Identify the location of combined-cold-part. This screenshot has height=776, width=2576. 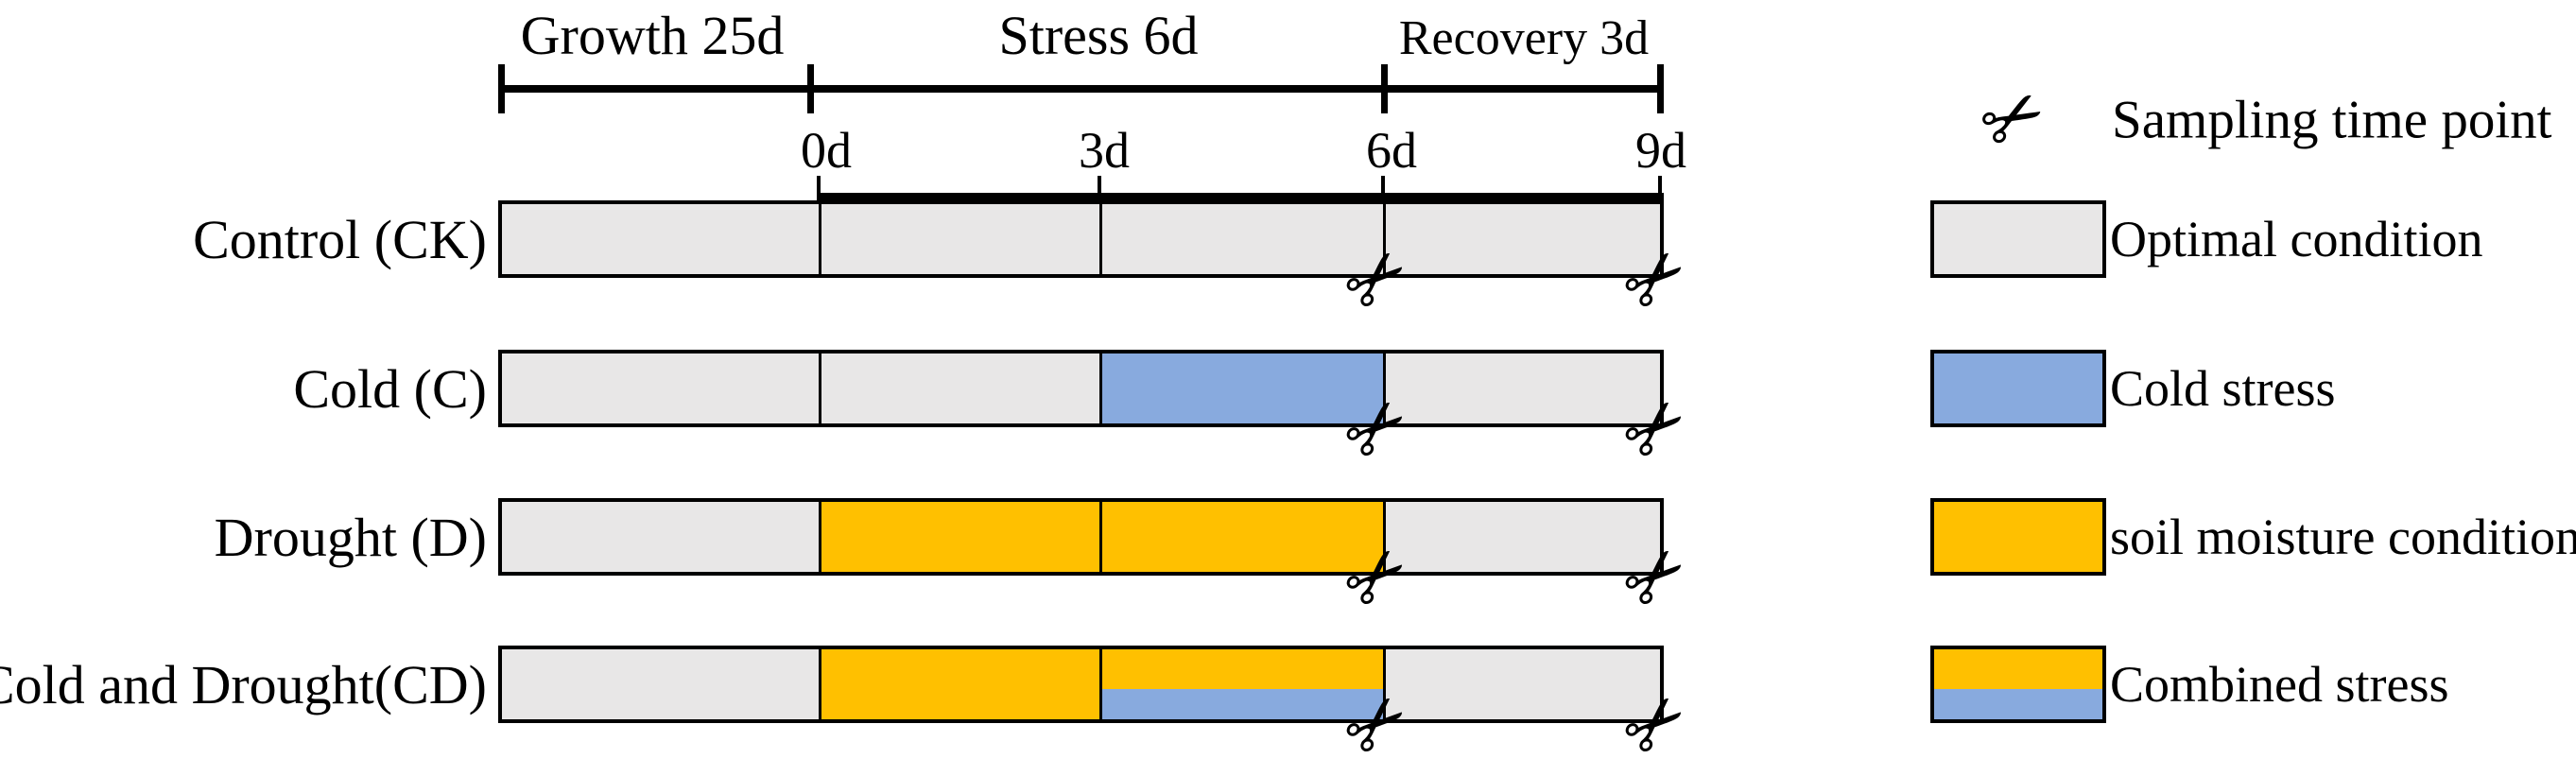
(1242, 704).